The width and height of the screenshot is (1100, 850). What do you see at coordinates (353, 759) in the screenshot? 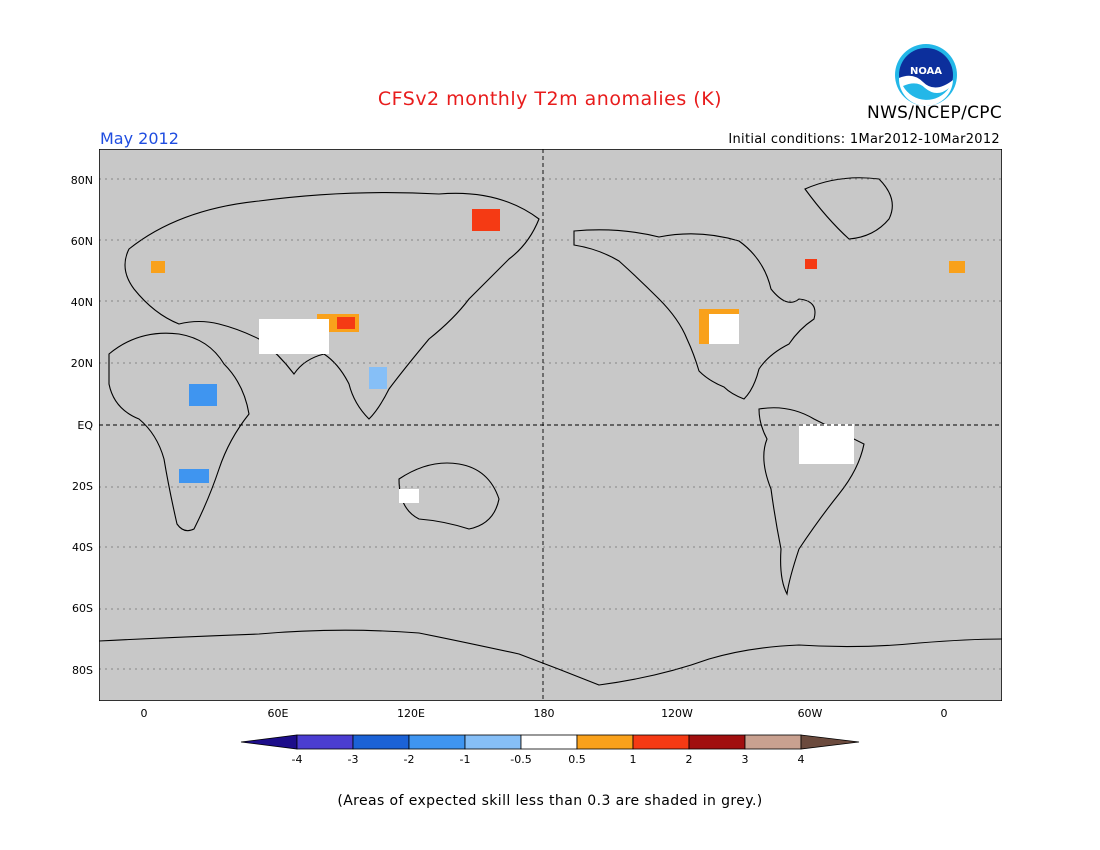
I see `colorbar-label: -3` at bounding box center [353, 759].